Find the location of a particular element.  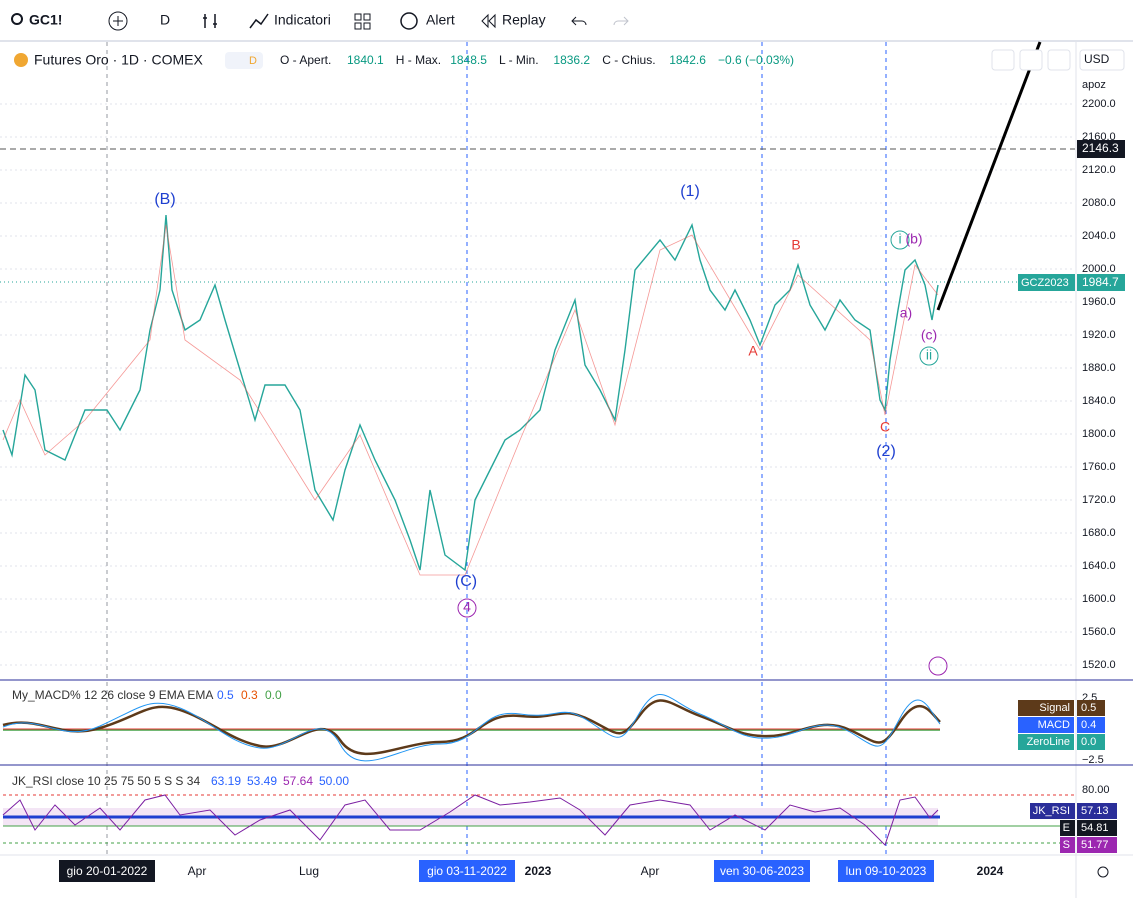

macd-badge-name: MACD is located at coordinates (1054, 725).